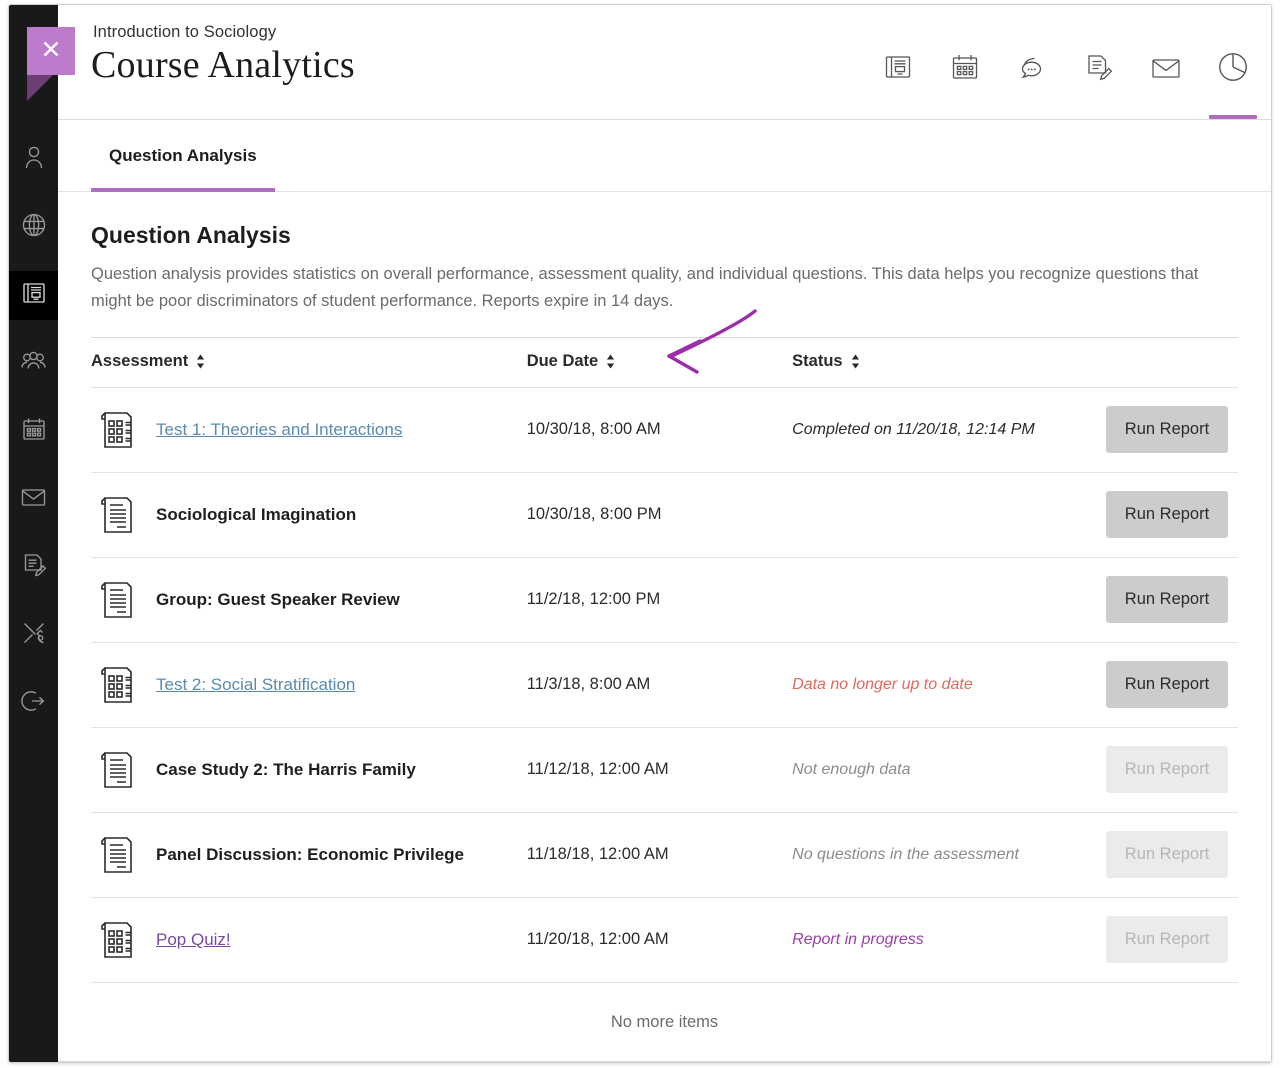  Describe the element at coordinates (223, 65) in the screenshot. I see `page-title: Course Analytics` at that location.